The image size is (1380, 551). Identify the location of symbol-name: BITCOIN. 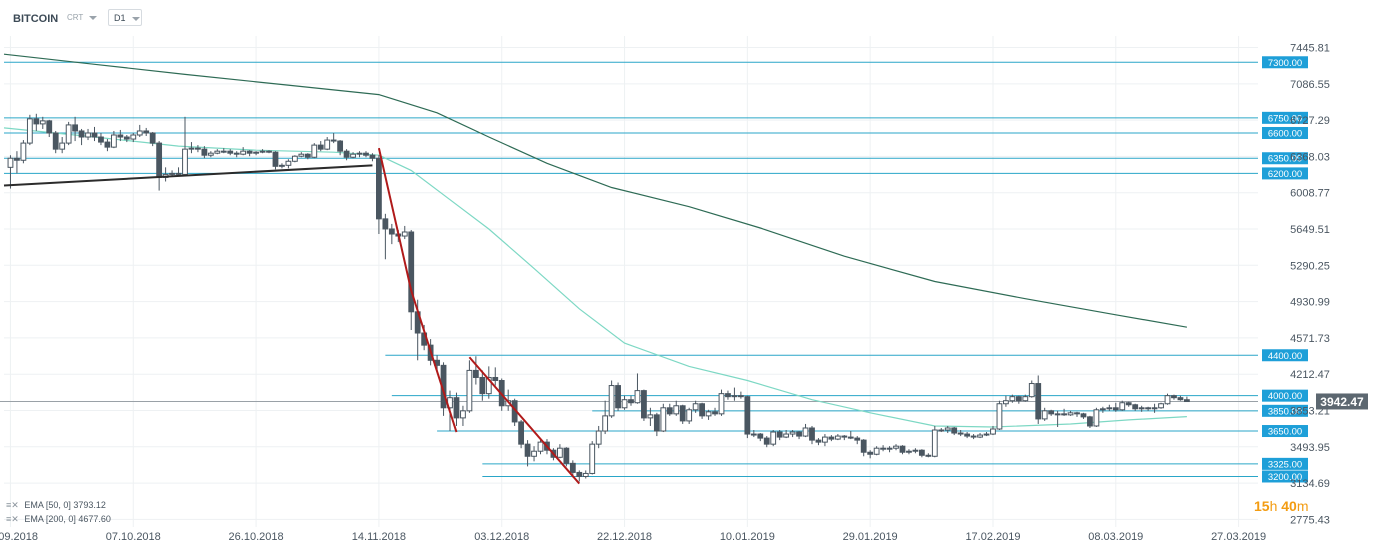
(36, 19).